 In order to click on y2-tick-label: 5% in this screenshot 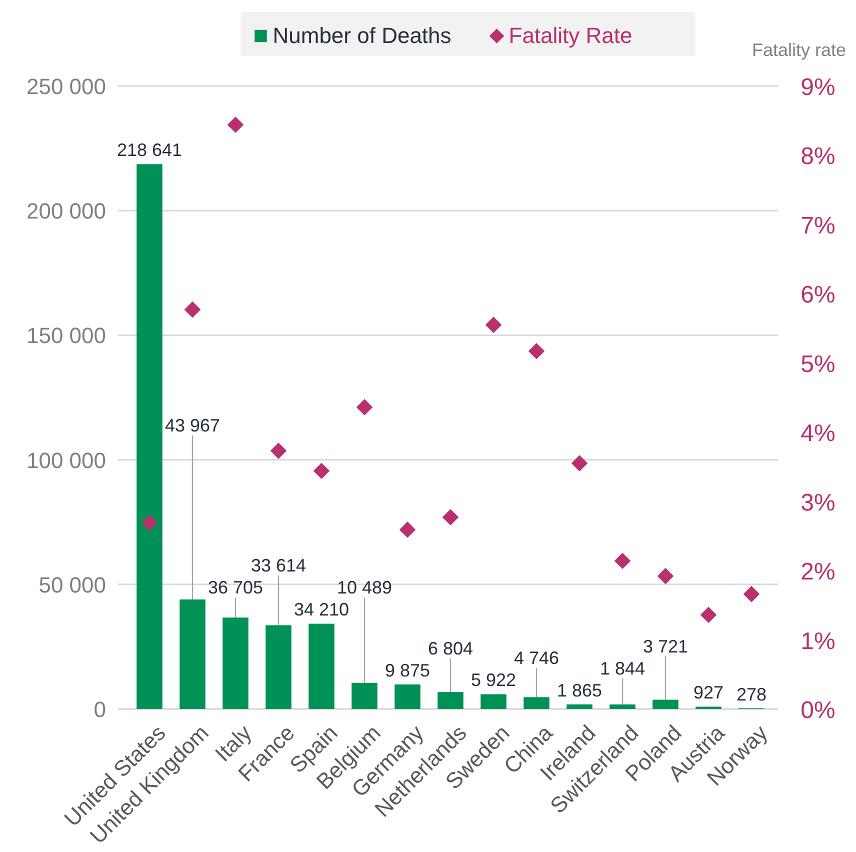, I will do `click(818, 364)`.